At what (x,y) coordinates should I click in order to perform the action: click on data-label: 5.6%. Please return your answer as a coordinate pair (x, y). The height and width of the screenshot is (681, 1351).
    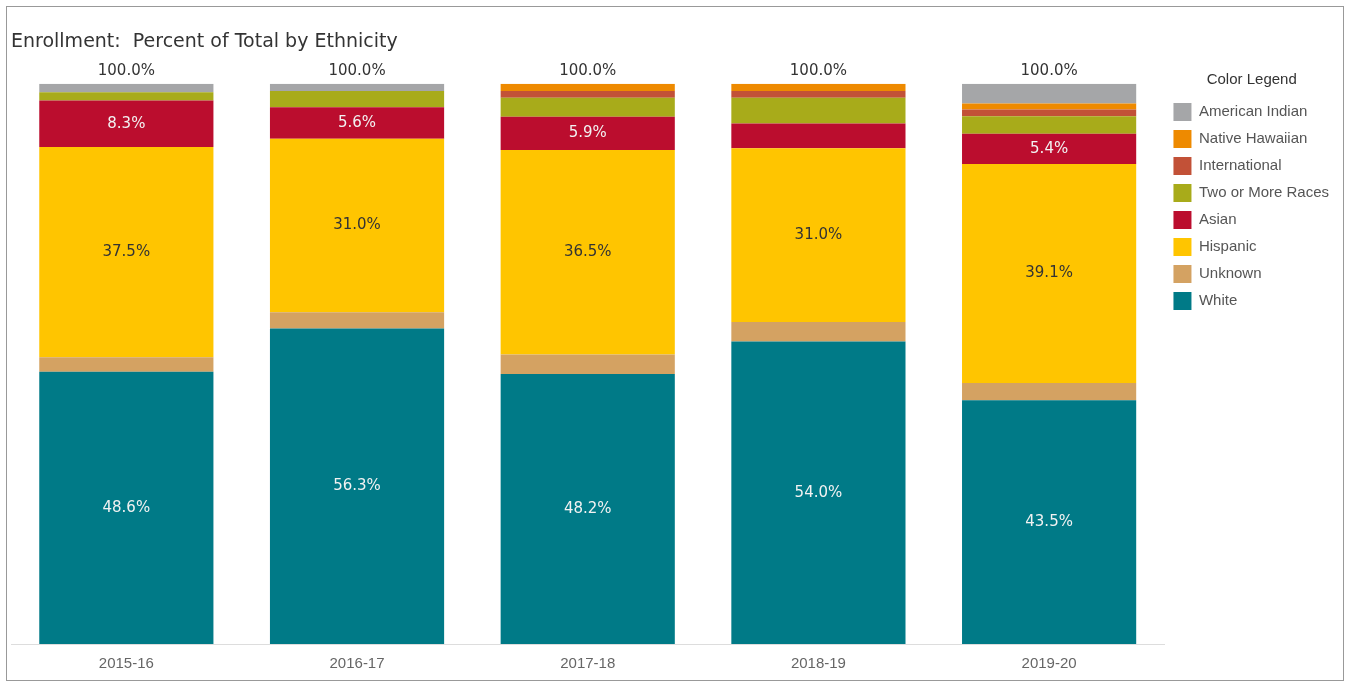
    Looking at the image, I should click on (357, 121).